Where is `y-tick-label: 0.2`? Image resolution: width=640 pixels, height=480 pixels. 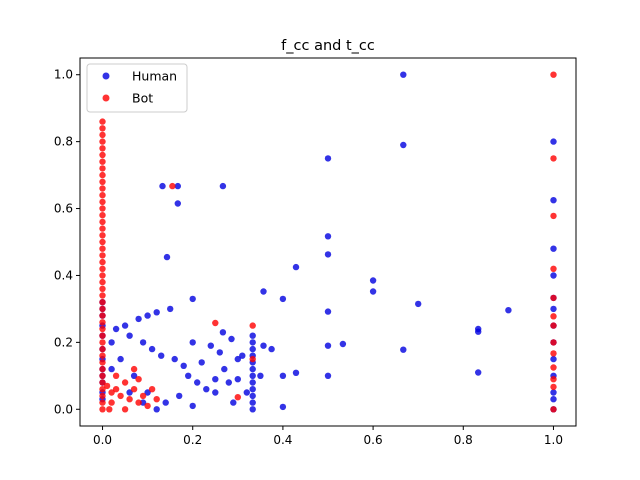
y-tick-label: 0.2 is located at coordinates (63, 342).